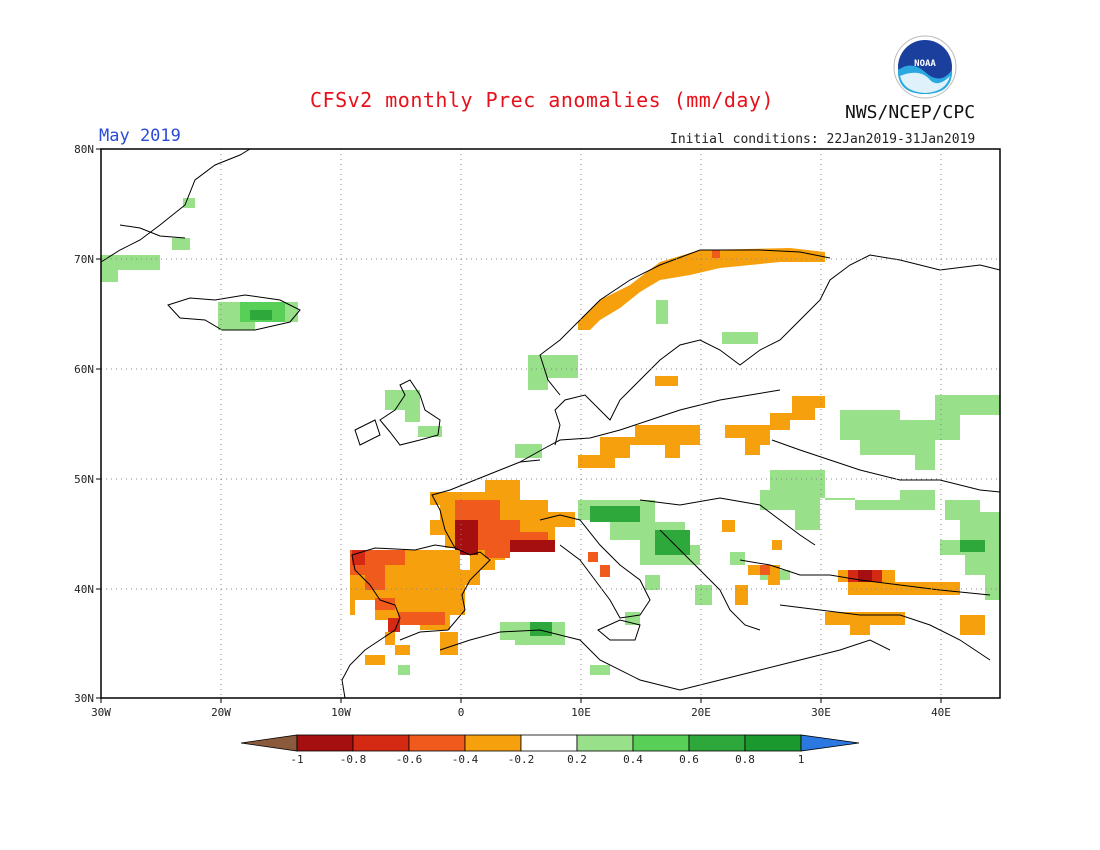 The width and height of the screenshot is (1100, 850). What do you see at coordinates (925, 64) in the screenshot?
I see `logo-text: NOAA` at bounding box center [925, 64].